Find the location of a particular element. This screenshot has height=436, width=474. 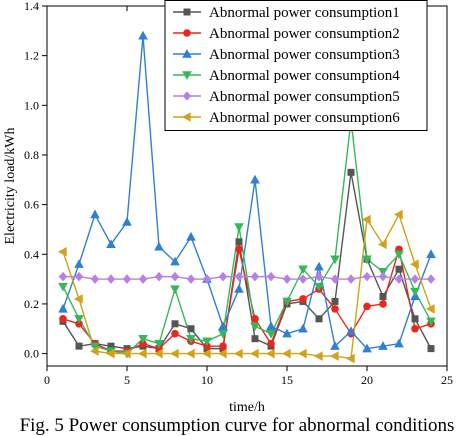

legend-label-5: Abnormal power consumption5 is located at coordinates (304, 97).